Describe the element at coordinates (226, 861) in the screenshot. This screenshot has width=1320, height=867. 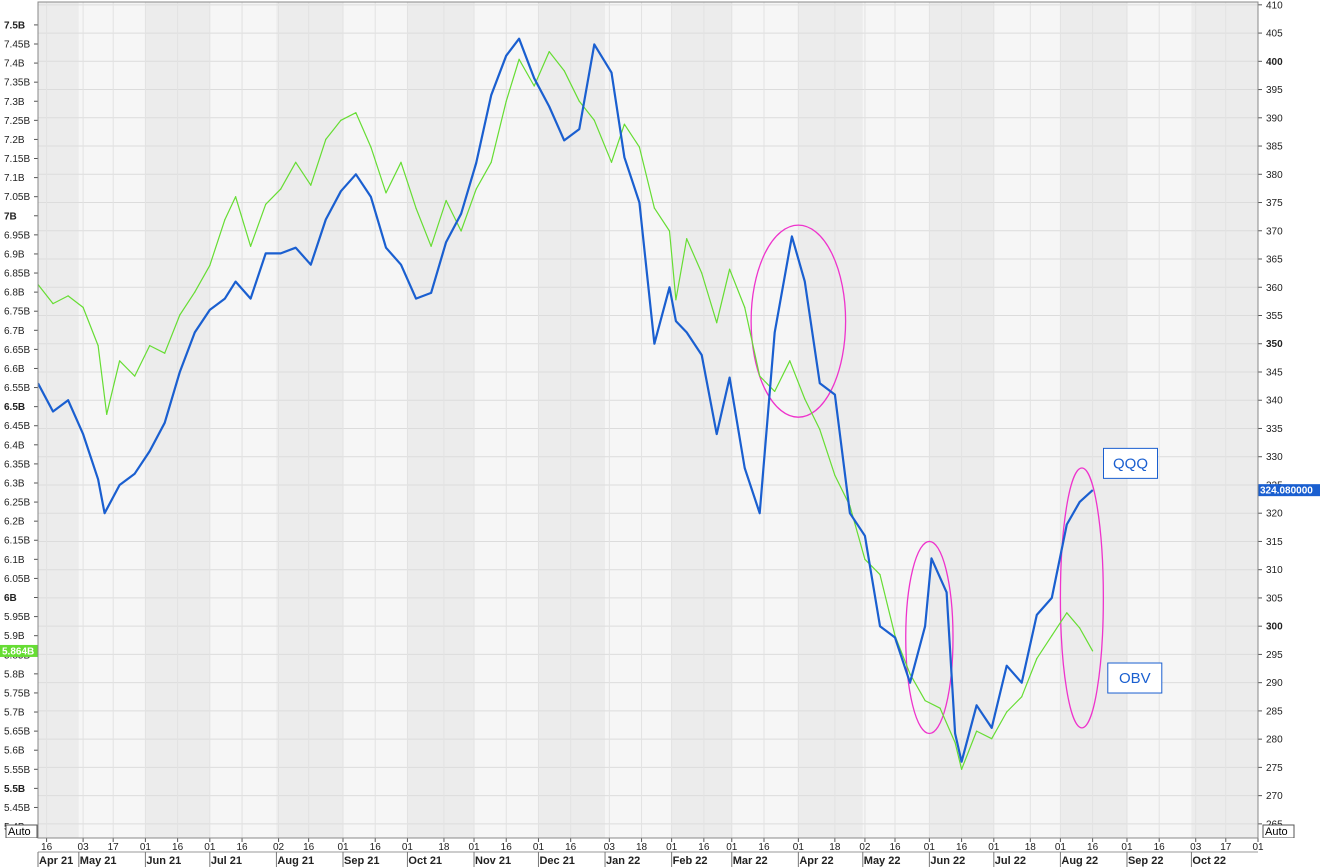
I see `x-month-label: Jul 21` at that location.